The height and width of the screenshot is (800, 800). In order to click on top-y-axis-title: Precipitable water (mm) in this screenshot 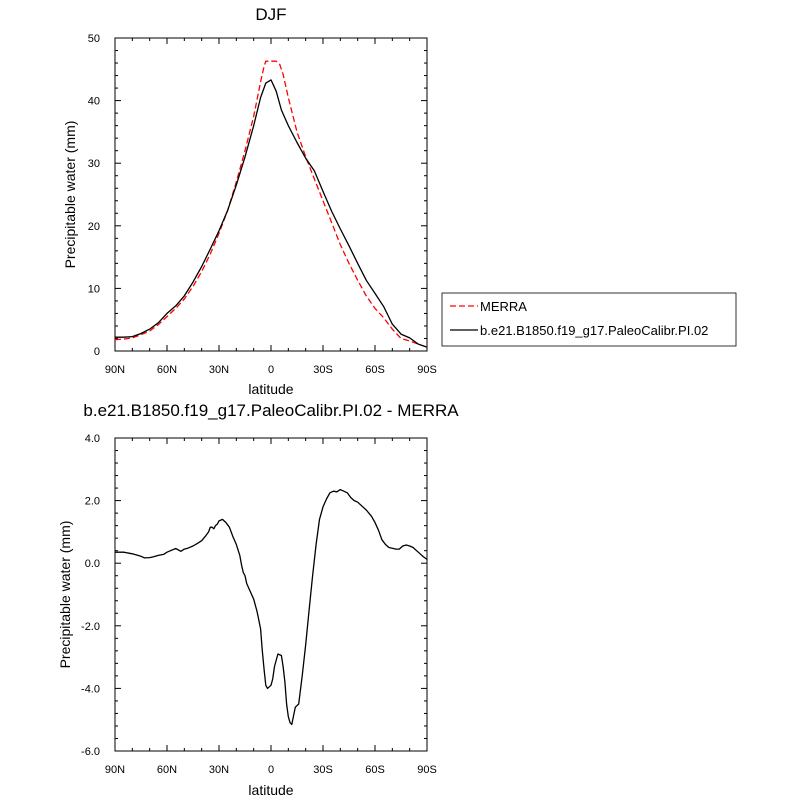, I will do `click(70, 195)`.